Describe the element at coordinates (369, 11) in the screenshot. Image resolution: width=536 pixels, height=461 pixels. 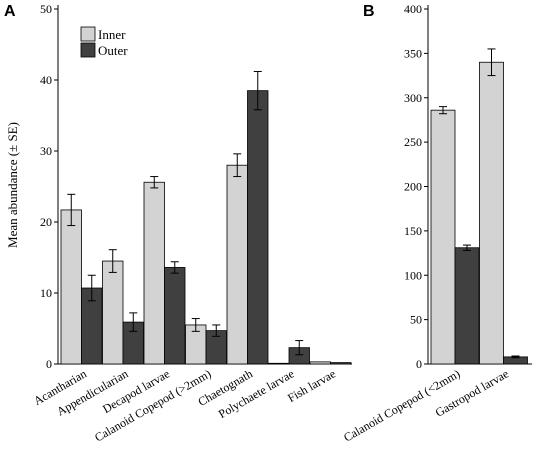
I see `panel-b-label: B` at that location.